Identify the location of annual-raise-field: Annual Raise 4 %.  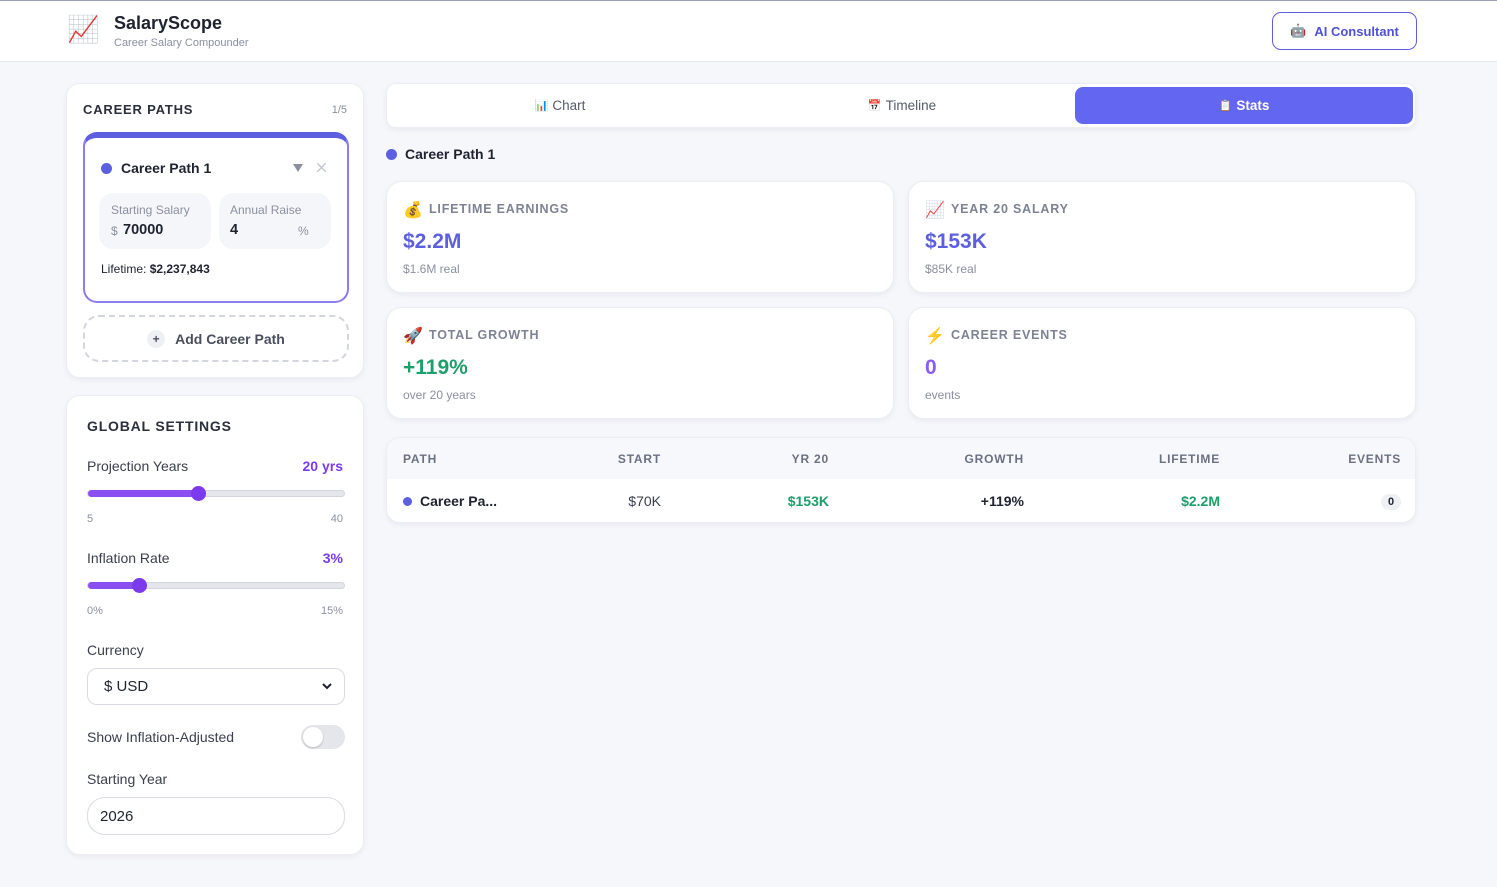
(275, 221).